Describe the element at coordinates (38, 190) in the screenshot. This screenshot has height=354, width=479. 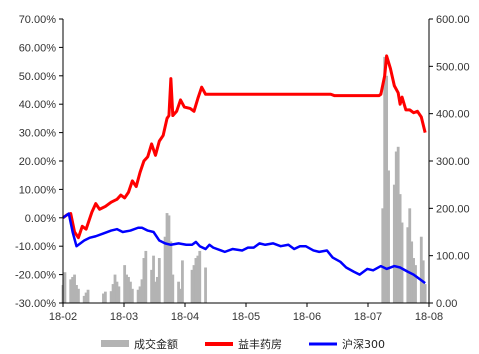
I see `left-tick-label: 10.00%` at that location.